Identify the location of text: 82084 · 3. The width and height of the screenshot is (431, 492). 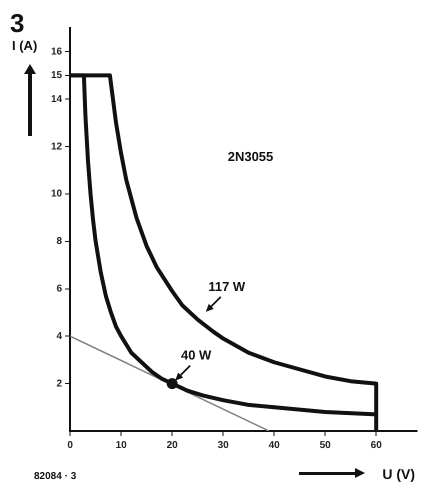
(55, 476).